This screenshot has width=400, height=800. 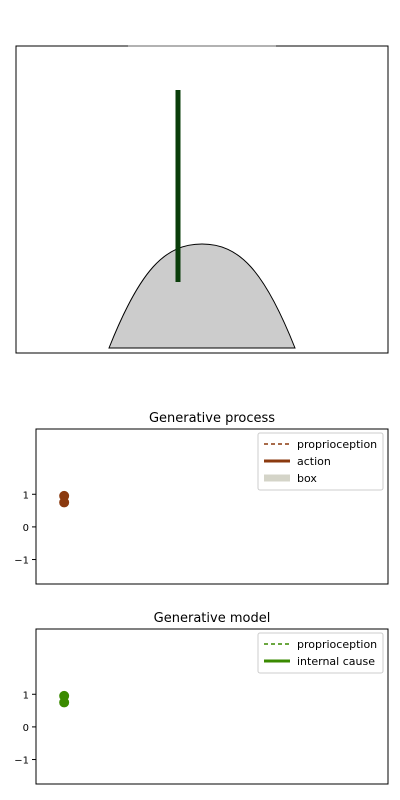 What do you see at coordinates (320, 653) in the screenshot?
I see `legend-box` at bounding box center [320, 653].